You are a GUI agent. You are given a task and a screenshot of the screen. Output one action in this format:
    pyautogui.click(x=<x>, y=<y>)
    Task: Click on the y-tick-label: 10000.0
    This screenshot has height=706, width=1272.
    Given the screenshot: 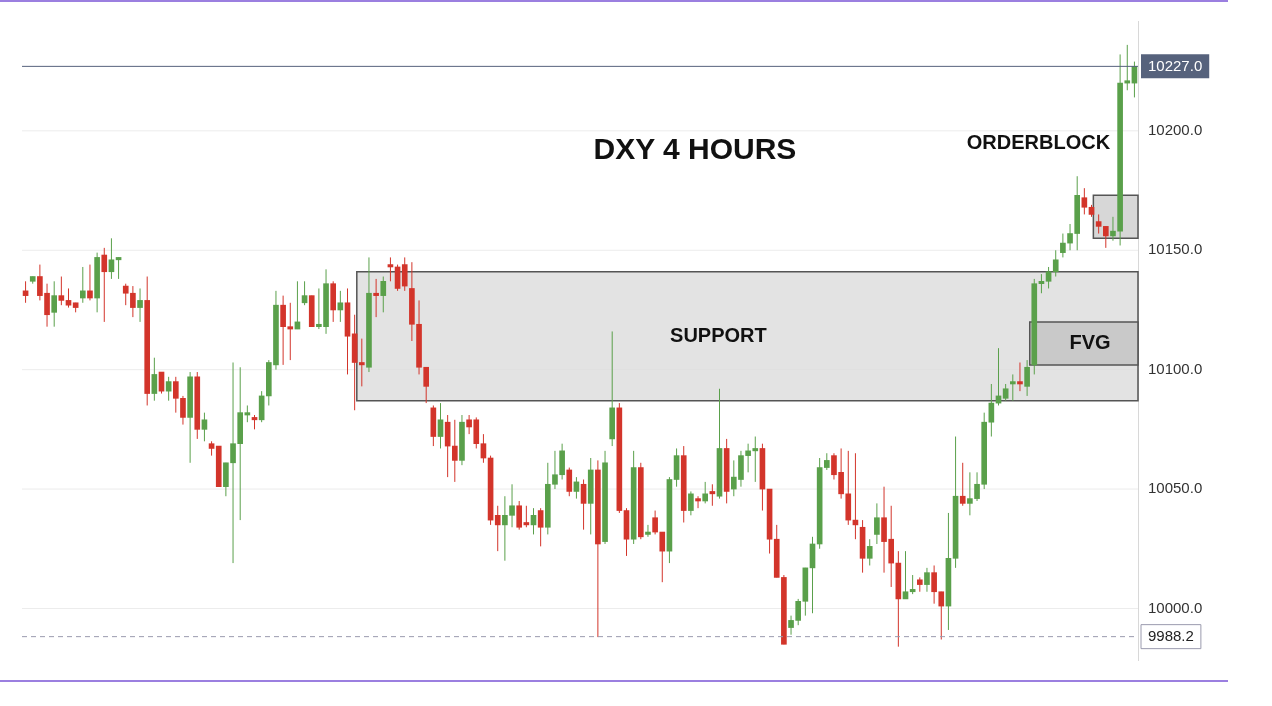 What is the action you would take?
    pyautogui.click(x=1175, y=607)
    